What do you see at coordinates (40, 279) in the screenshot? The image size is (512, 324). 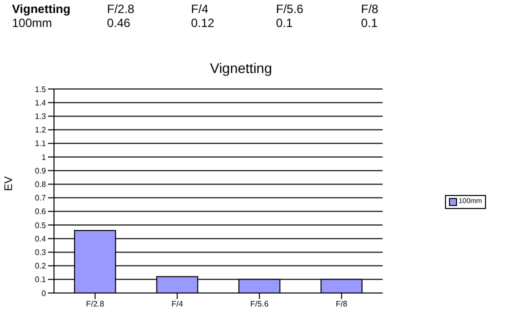 I see `y-tick-label: 0.1` at bounding box center [40, 279].